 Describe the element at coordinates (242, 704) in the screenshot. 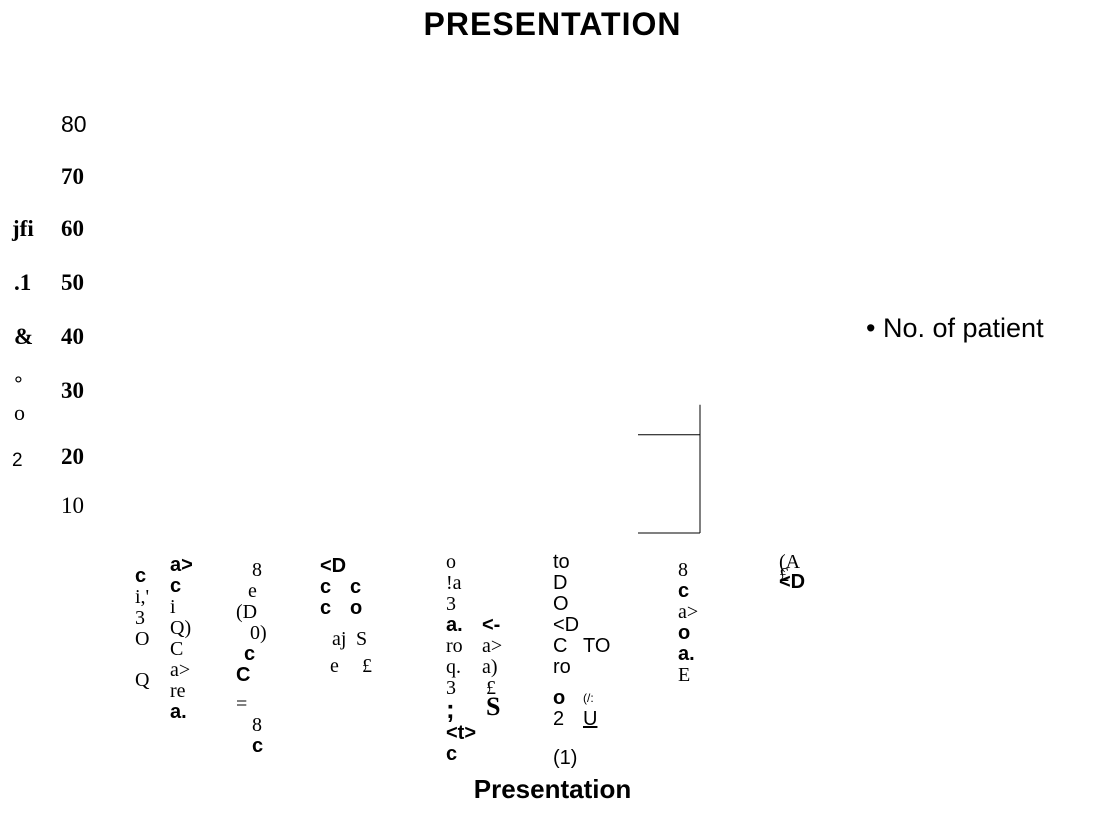

I see `cat3-frag-6: =` at that location.